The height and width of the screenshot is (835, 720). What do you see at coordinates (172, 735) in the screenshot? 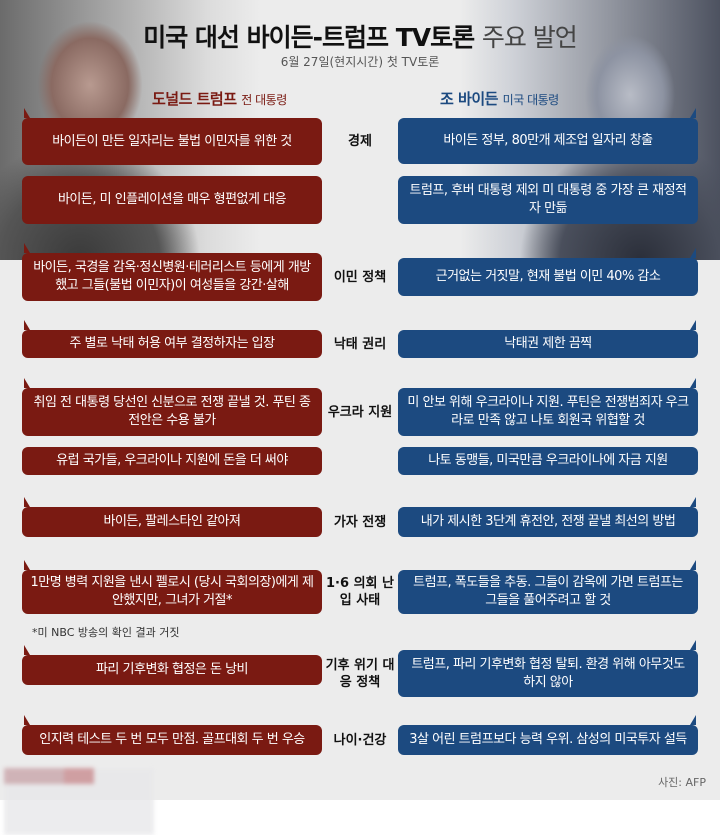
I see `trump-statement: 인지력 테스트 두 번 모두 만점. 골프대회 두 번 우승` at bounding box center [172, 735].